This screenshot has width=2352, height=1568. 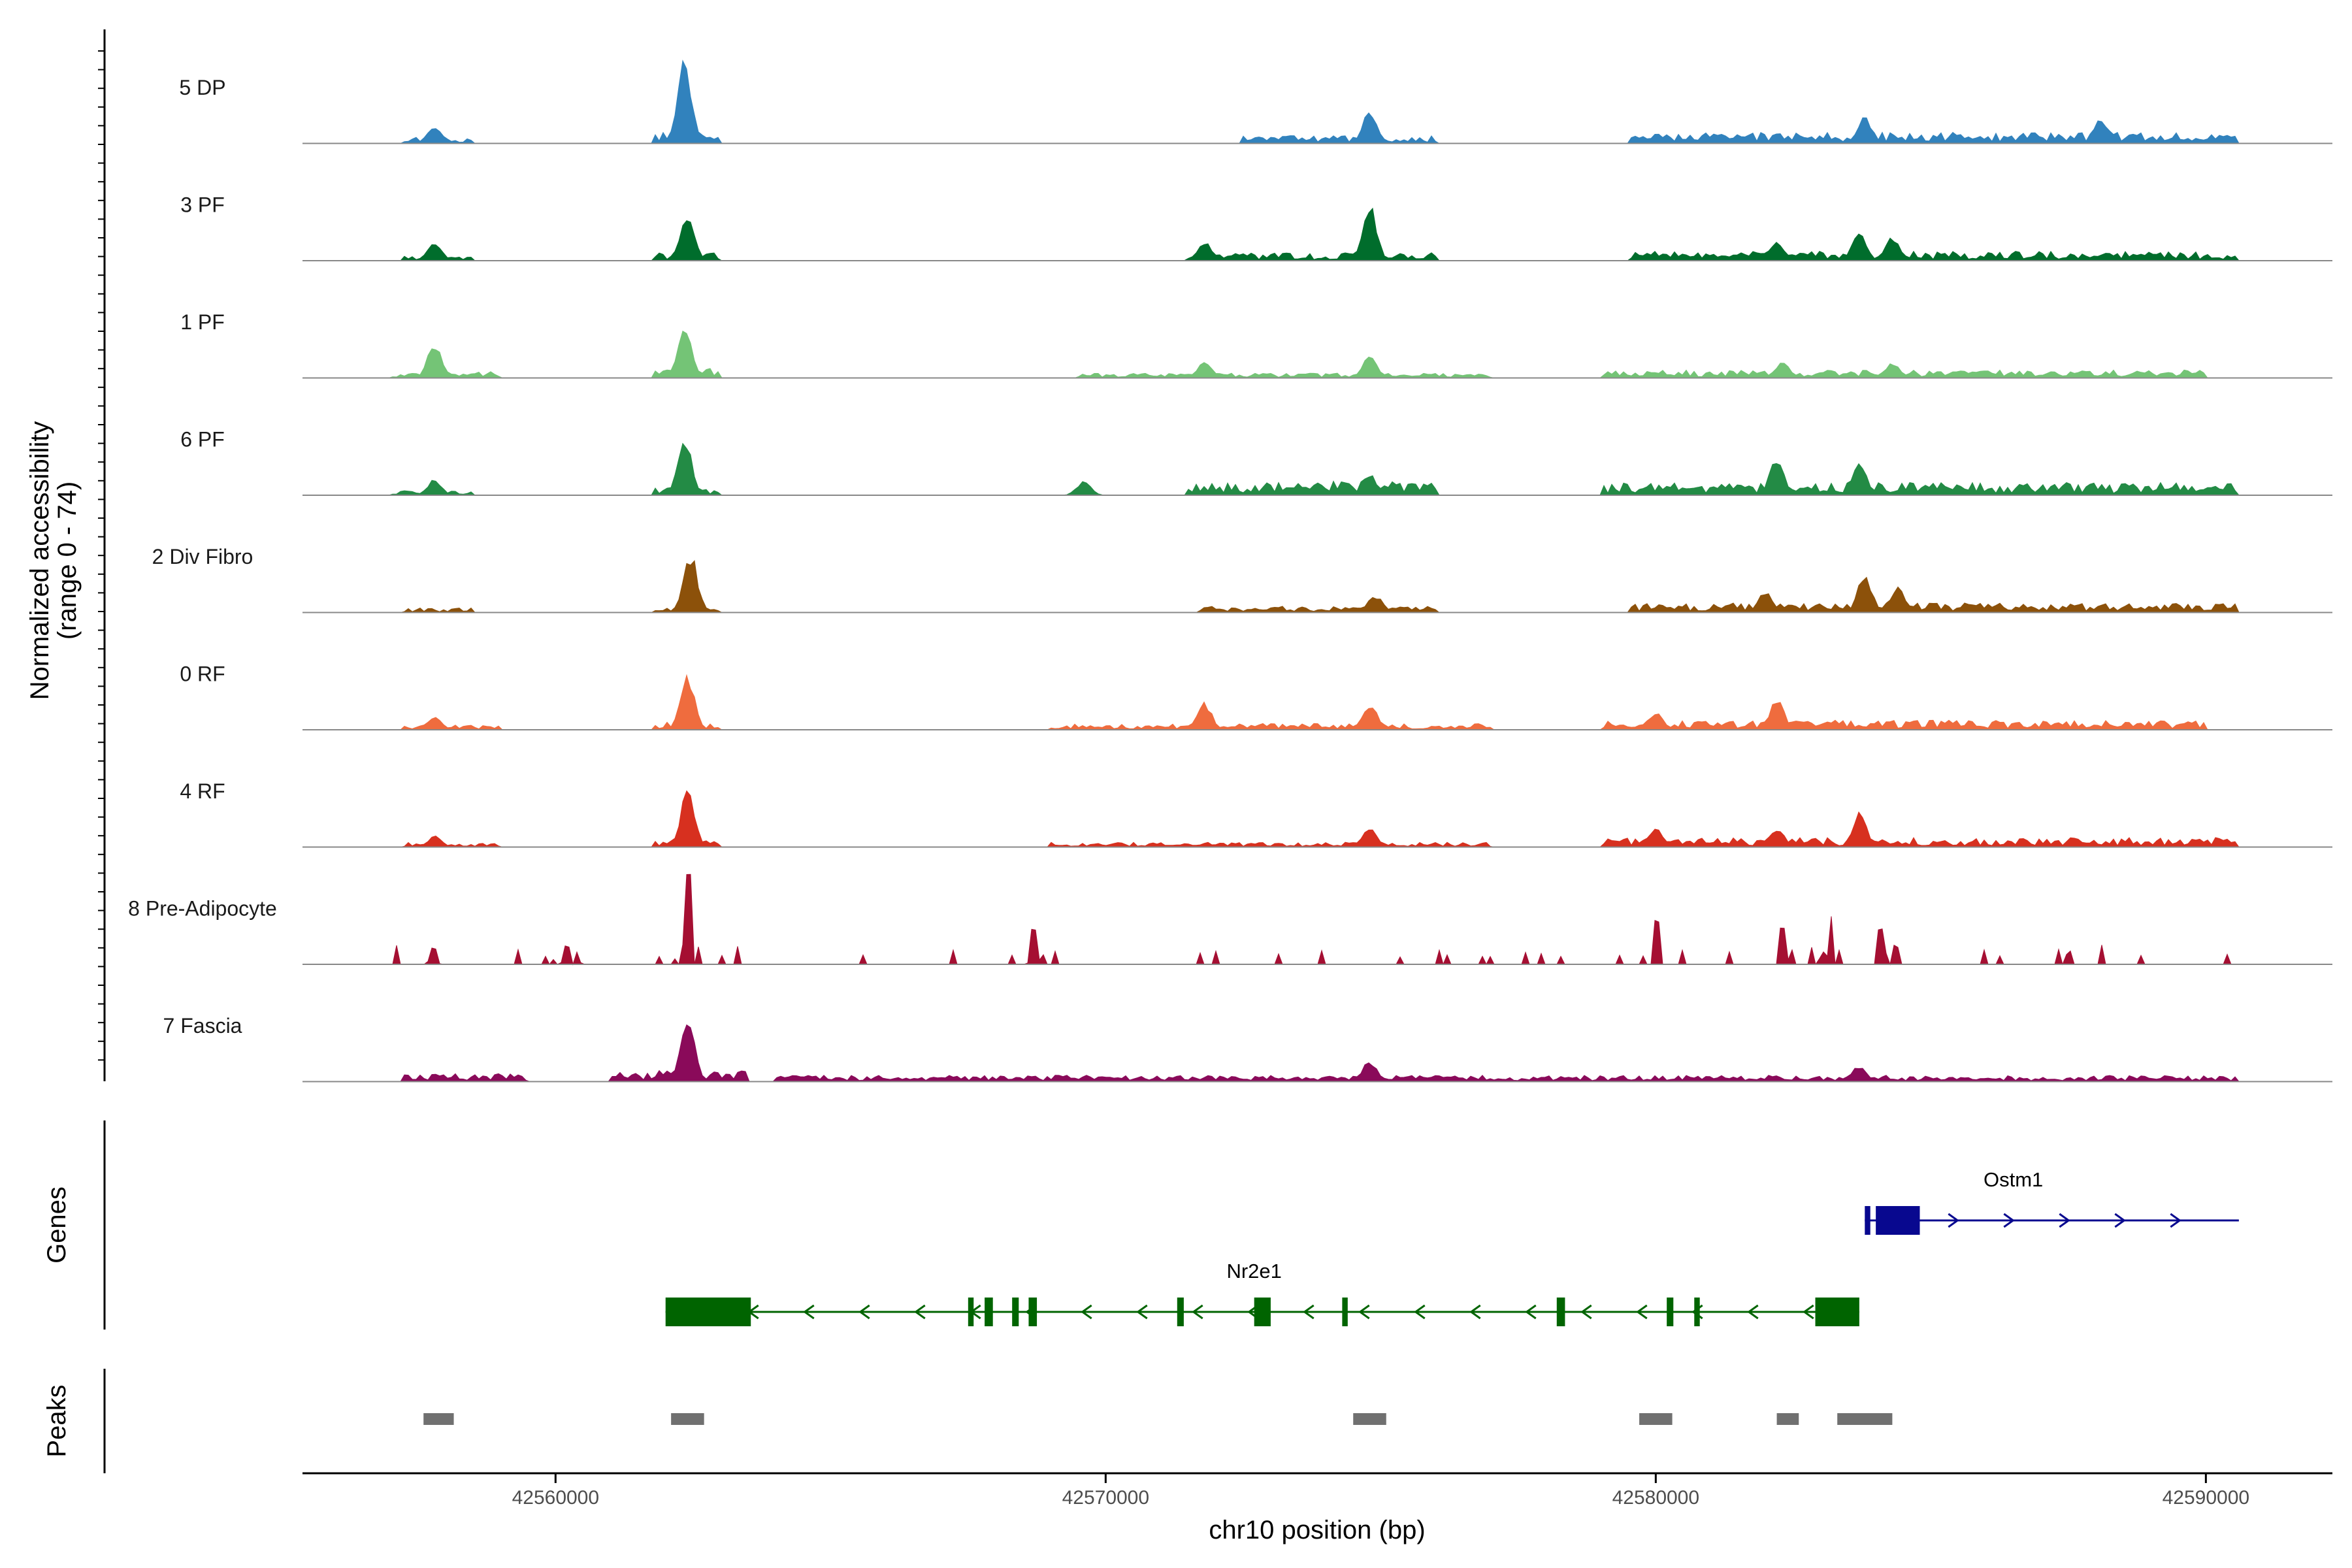 What do you see at coordinates (39, 560) in the screenshot?
I see `y-axis-title-line1: Normalized accessibility` at bounding box center [39, 560].